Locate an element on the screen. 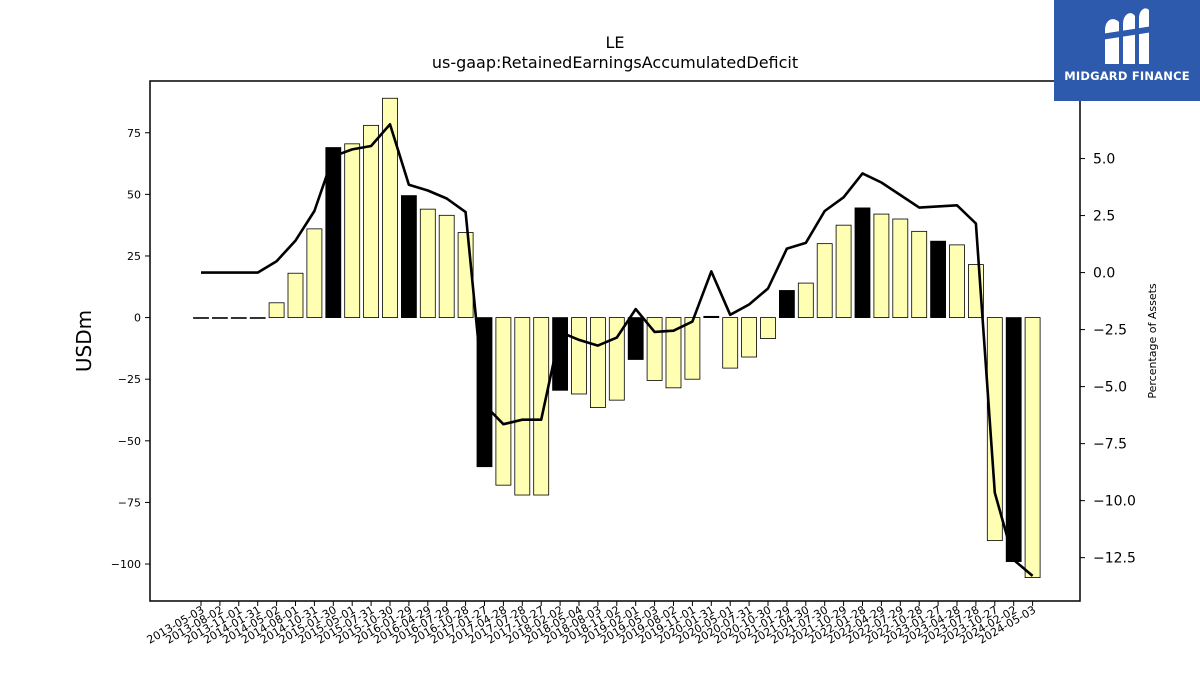 This screenshot has width=1200, height=675. y-tick-label: 50 is located at coordinates (134, 194).